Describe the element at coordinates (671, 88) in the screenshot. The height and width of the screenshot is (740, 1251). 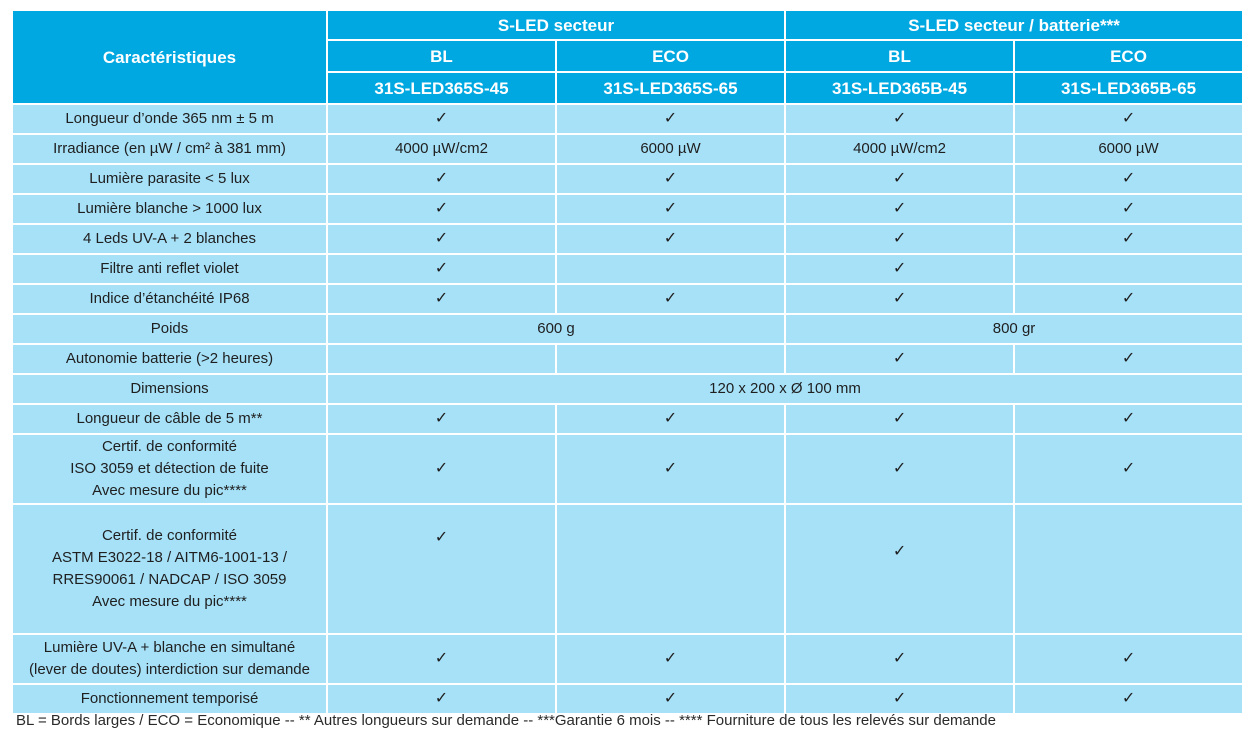
I see `header-model-code: 31S-LED365S-65` at that location.